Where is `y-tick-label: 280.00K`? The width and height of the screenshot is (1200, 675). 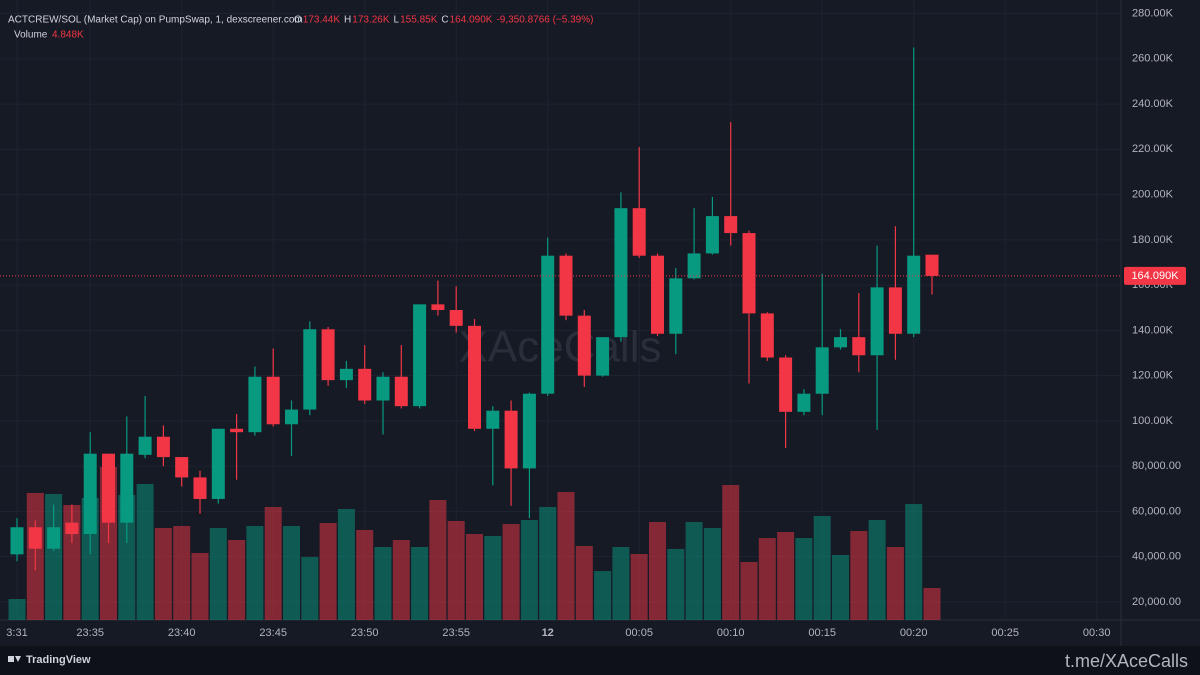
y-tick-label: 280.00K is located at coordinates (1153, 13).